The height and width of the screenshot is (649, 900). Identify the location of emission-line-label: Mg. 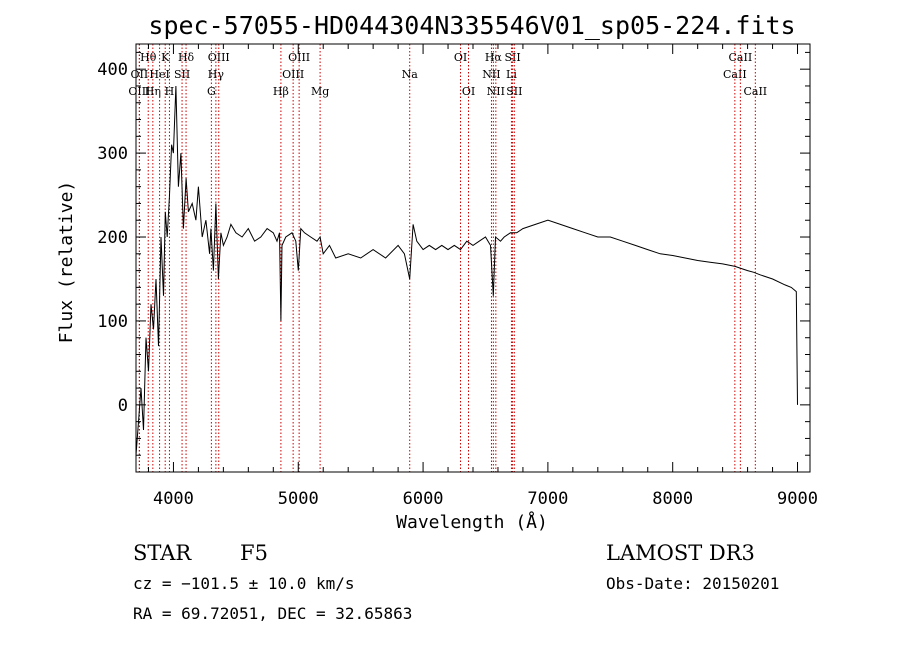
(320, 91).